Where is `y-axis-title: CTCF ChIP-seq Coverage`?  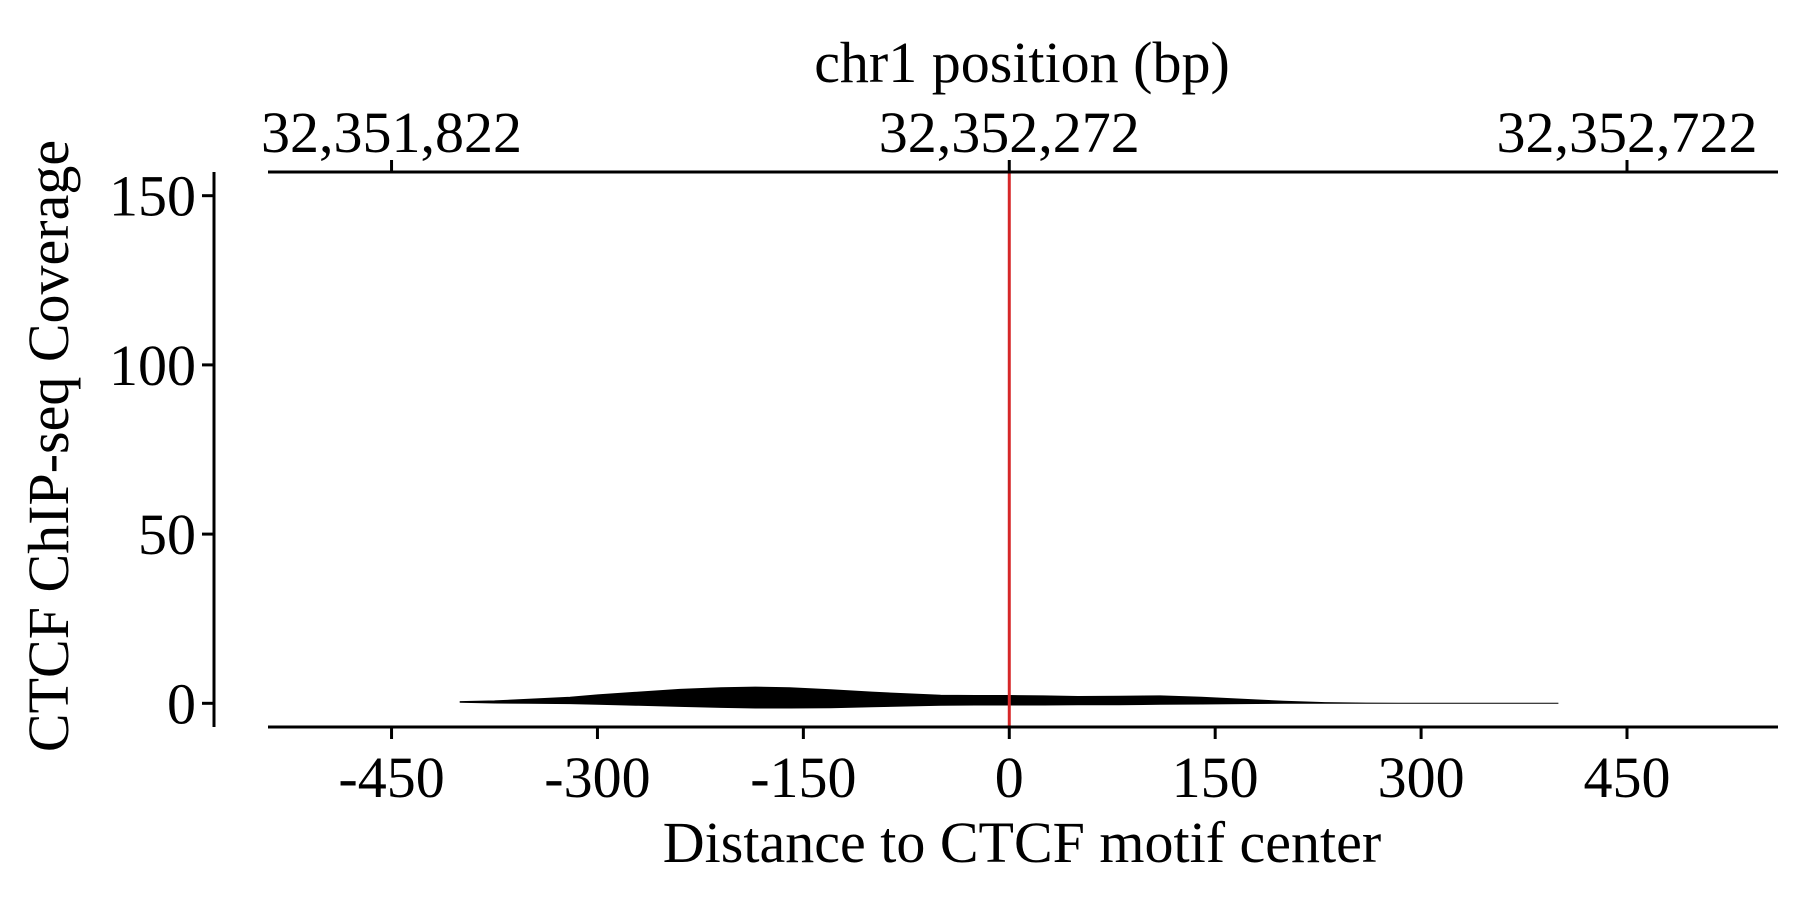 y-axis-title: CTCF ChIP-seq Coverage is located at coordinates (48, 446).